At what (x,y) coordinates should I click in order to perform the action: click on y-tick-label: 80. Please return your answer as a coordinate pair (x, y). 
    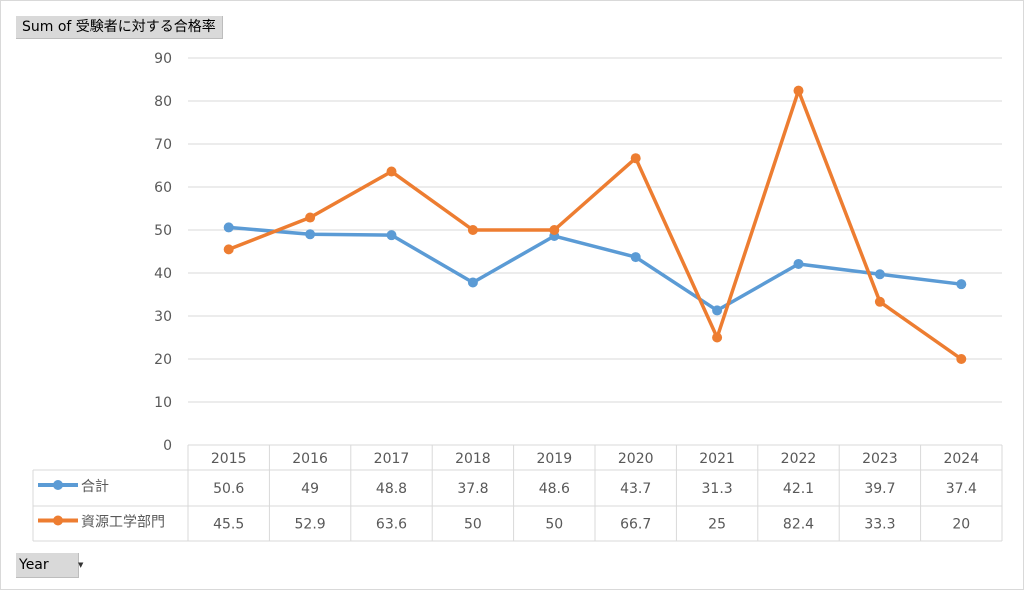
    Looking at the image, I should click on (163, 102).